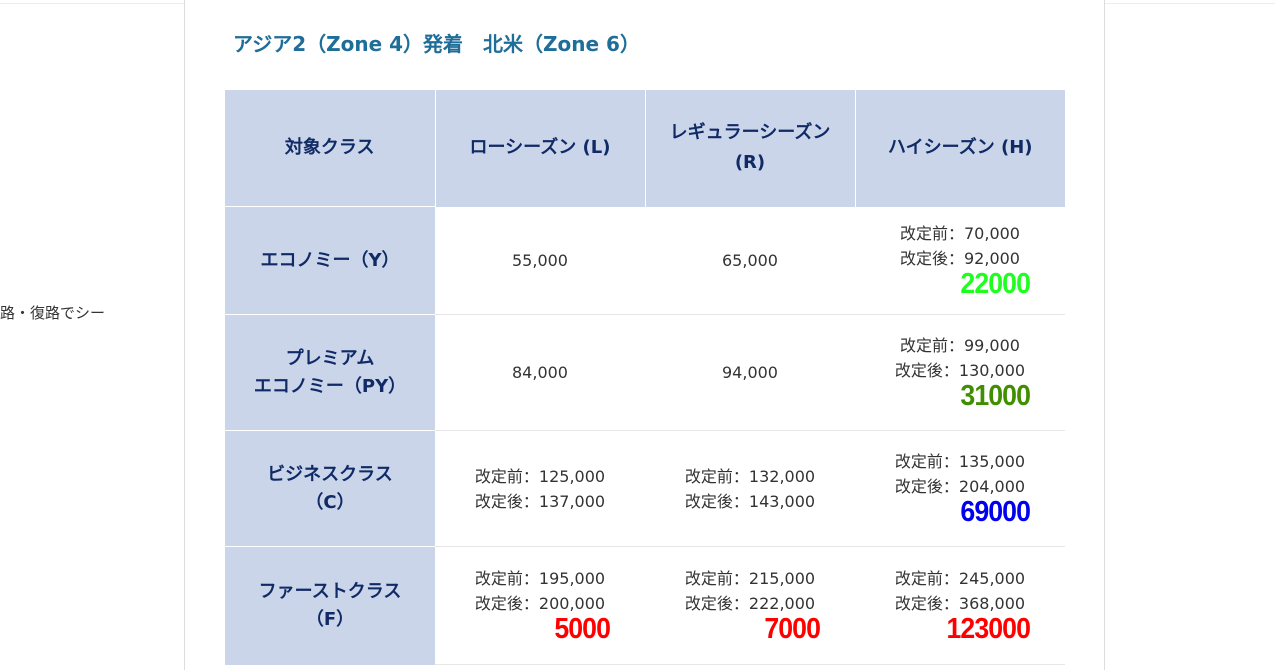 The height and width of the screenshot is (670, 1275). I want to click on price-after: 改定後：368,000, so click(960, 603).